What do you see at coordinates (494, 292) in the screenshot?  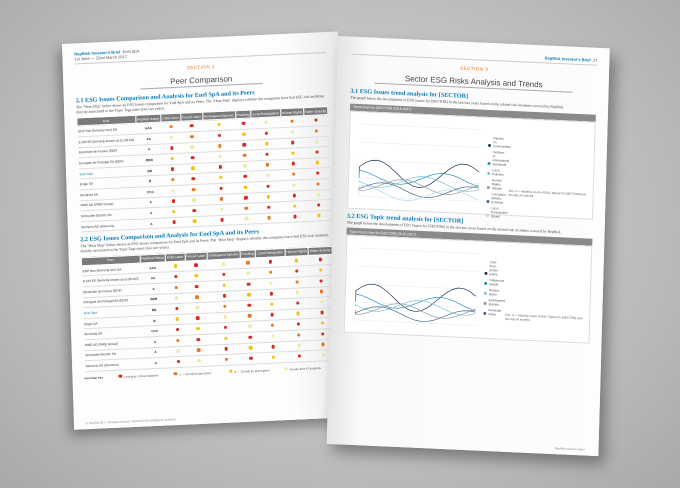 I see `legend-label: Nuclear power` at bounding box center [494, 292].